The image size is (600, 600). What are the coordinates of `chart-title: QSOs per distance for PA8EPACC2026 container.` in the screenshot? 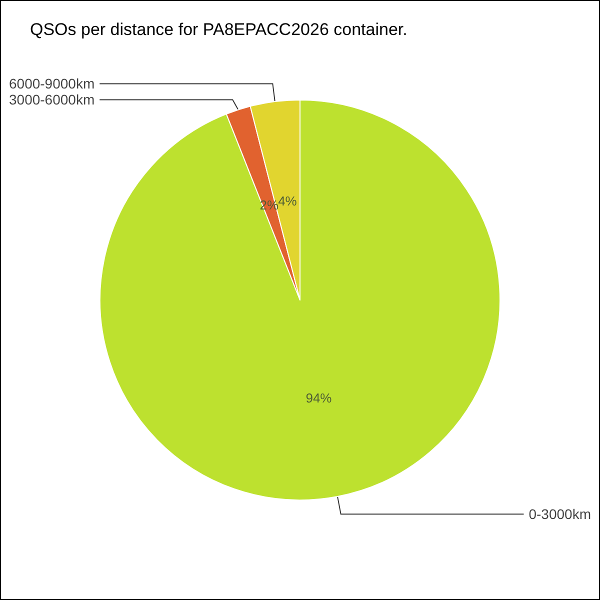 It's located at (219, 29).